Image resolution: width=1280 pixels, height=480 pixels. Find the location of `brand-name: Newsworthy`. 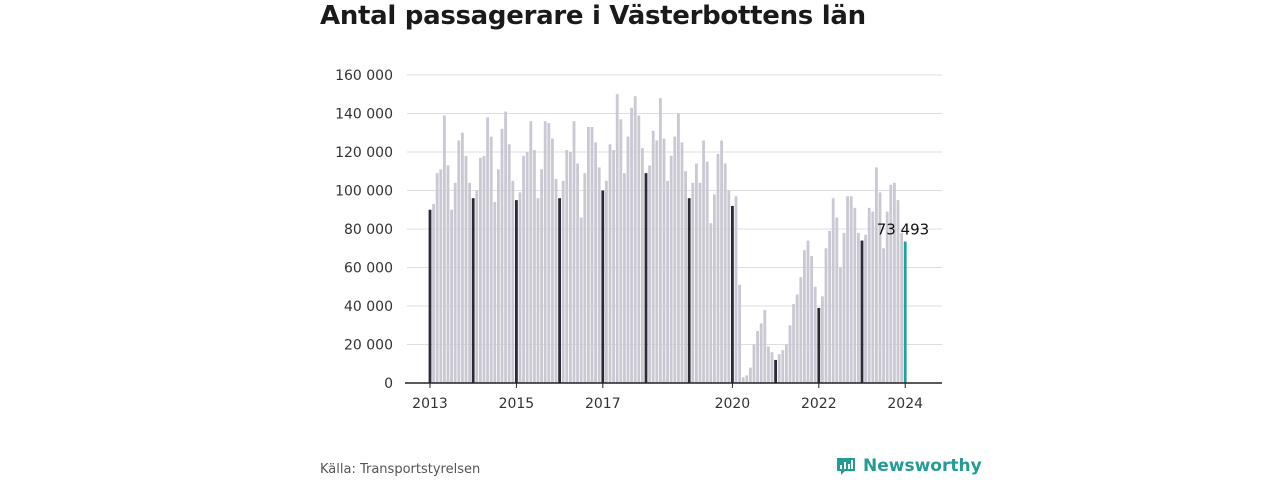

brand-name: Newsworthy is located at coordinates (922, 466).